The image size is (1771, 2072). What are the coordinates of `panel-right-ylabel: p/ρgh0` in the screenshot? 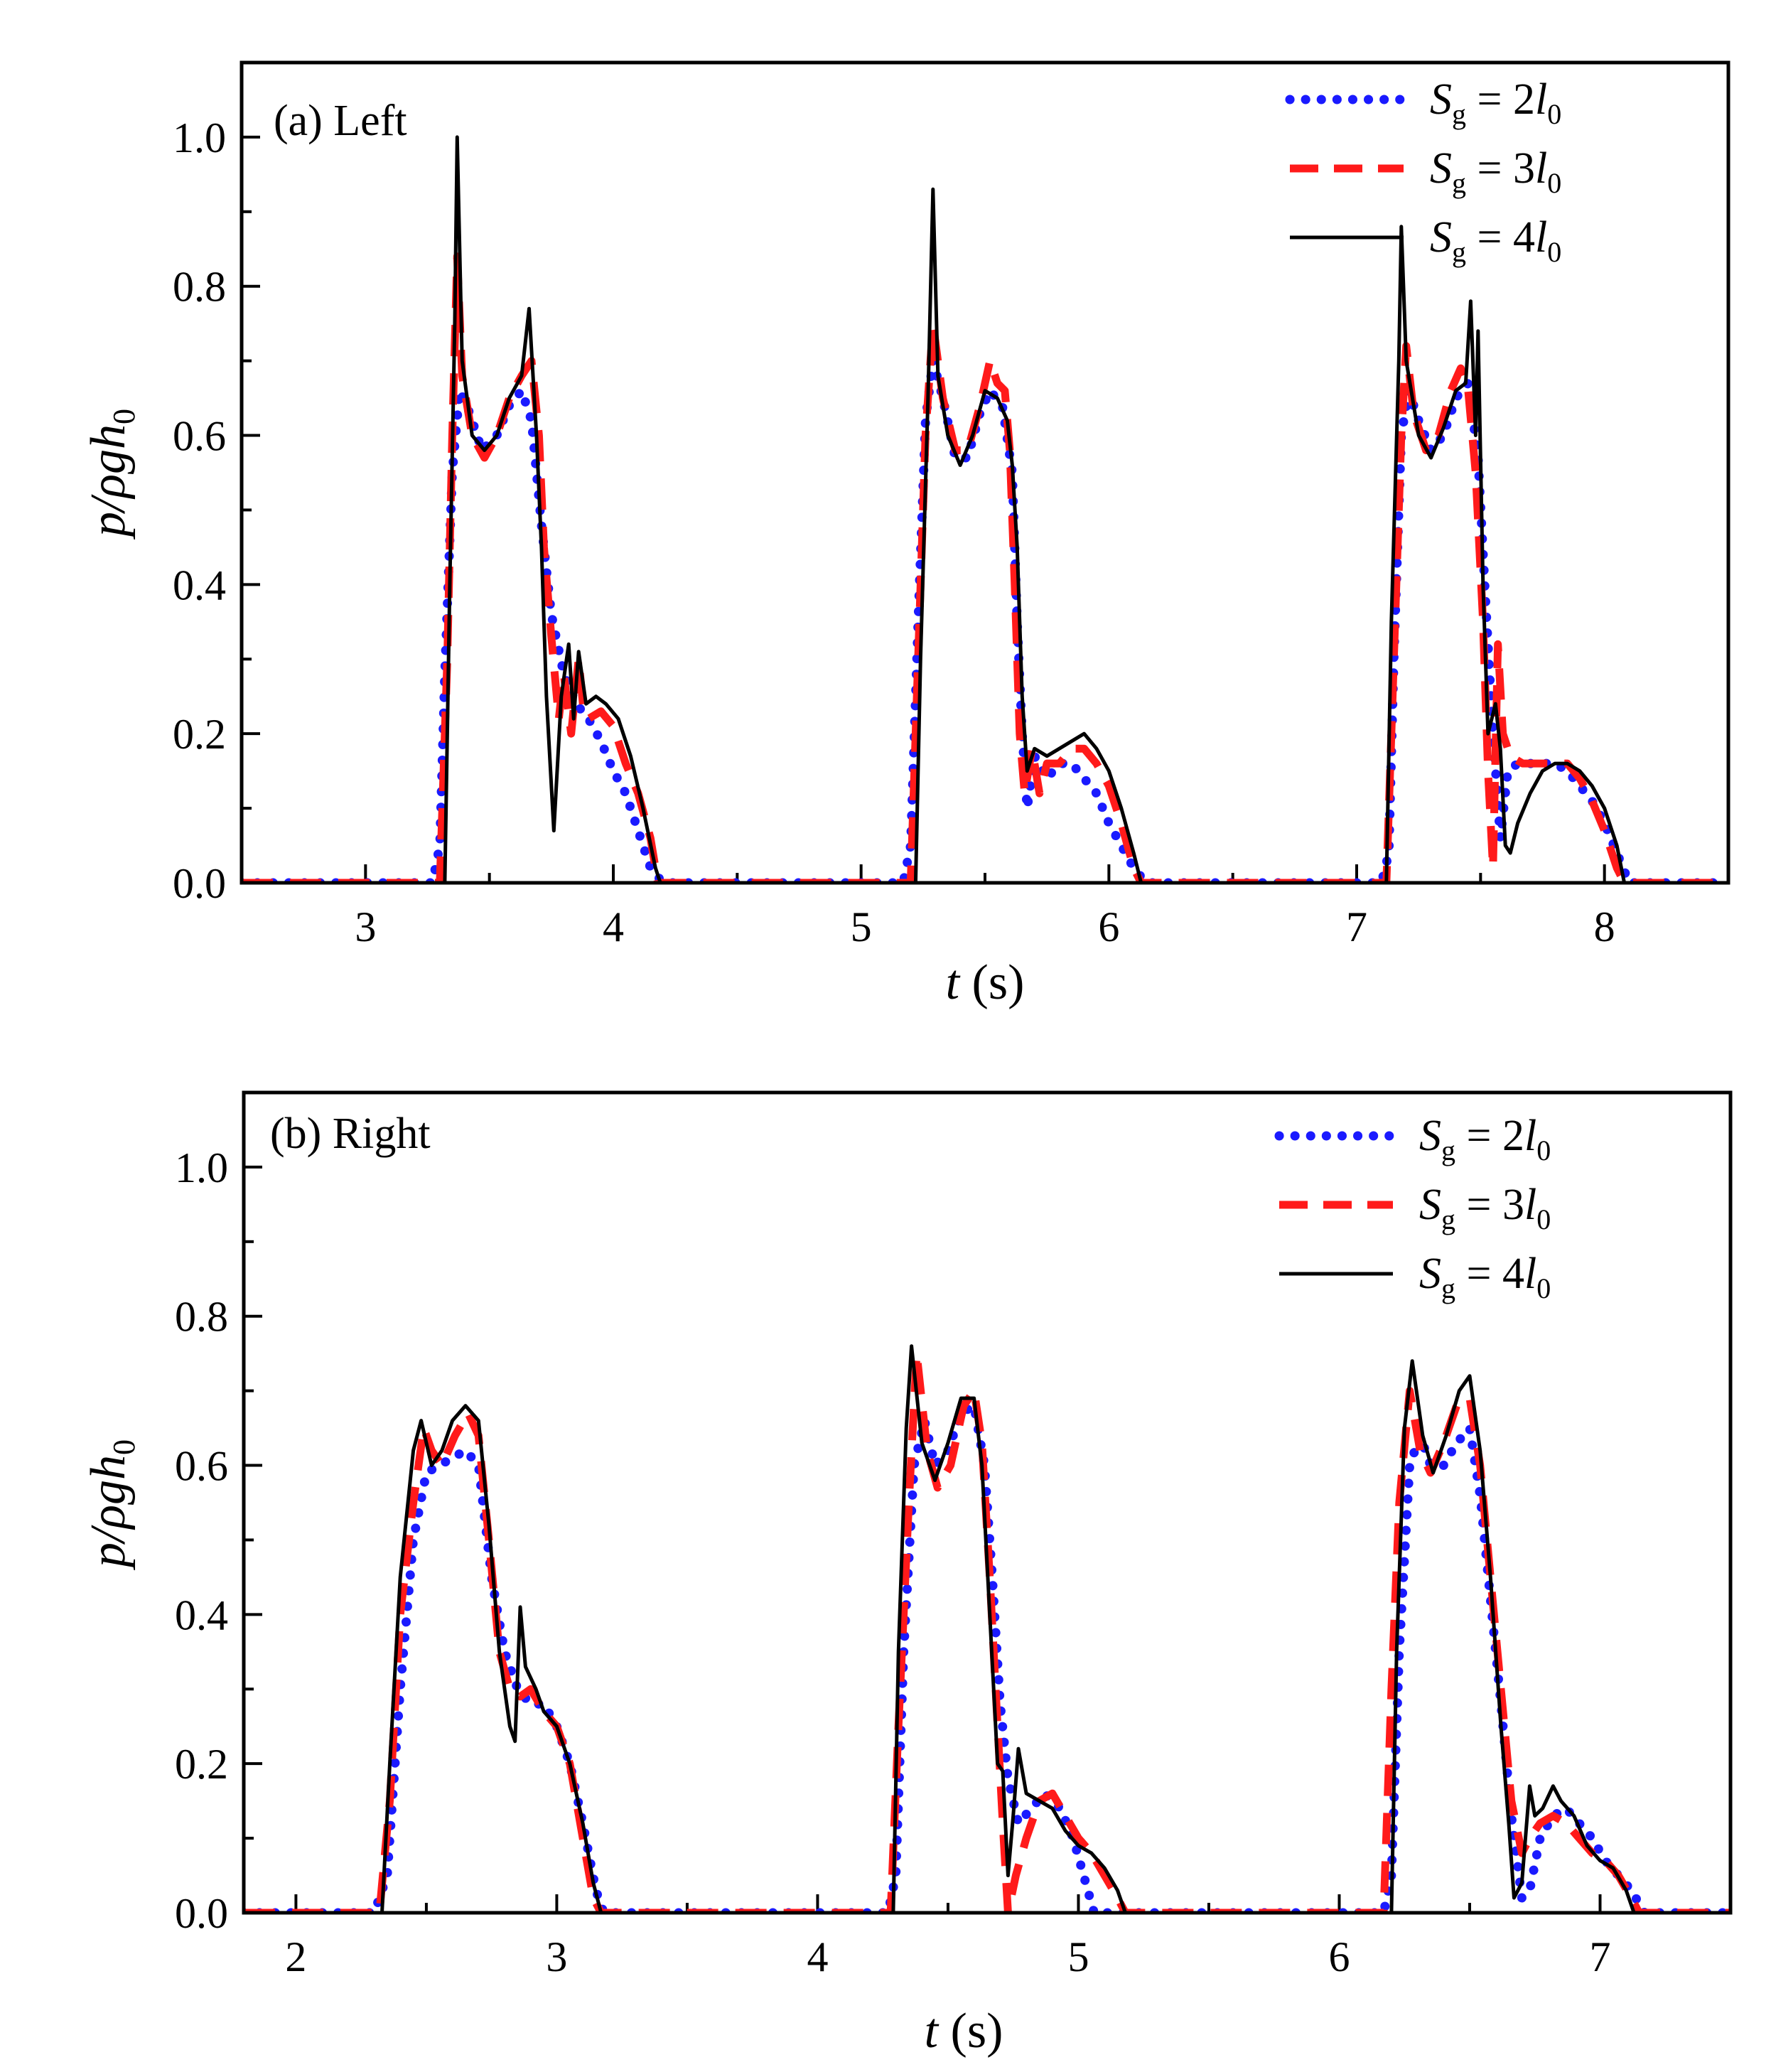 It's located at (111, 1505).